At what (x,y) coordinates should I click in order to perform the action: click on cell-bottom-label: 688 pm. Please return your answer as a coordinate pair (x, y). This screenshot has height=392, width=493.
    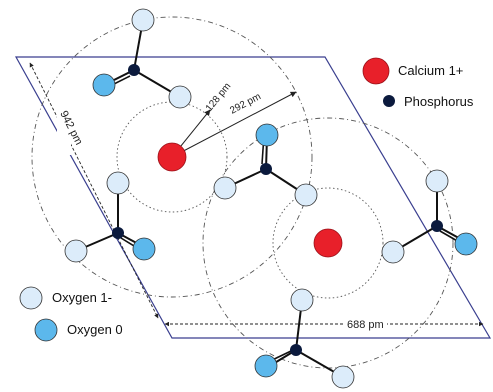
    Looking at the image, I should click on (365, 325).